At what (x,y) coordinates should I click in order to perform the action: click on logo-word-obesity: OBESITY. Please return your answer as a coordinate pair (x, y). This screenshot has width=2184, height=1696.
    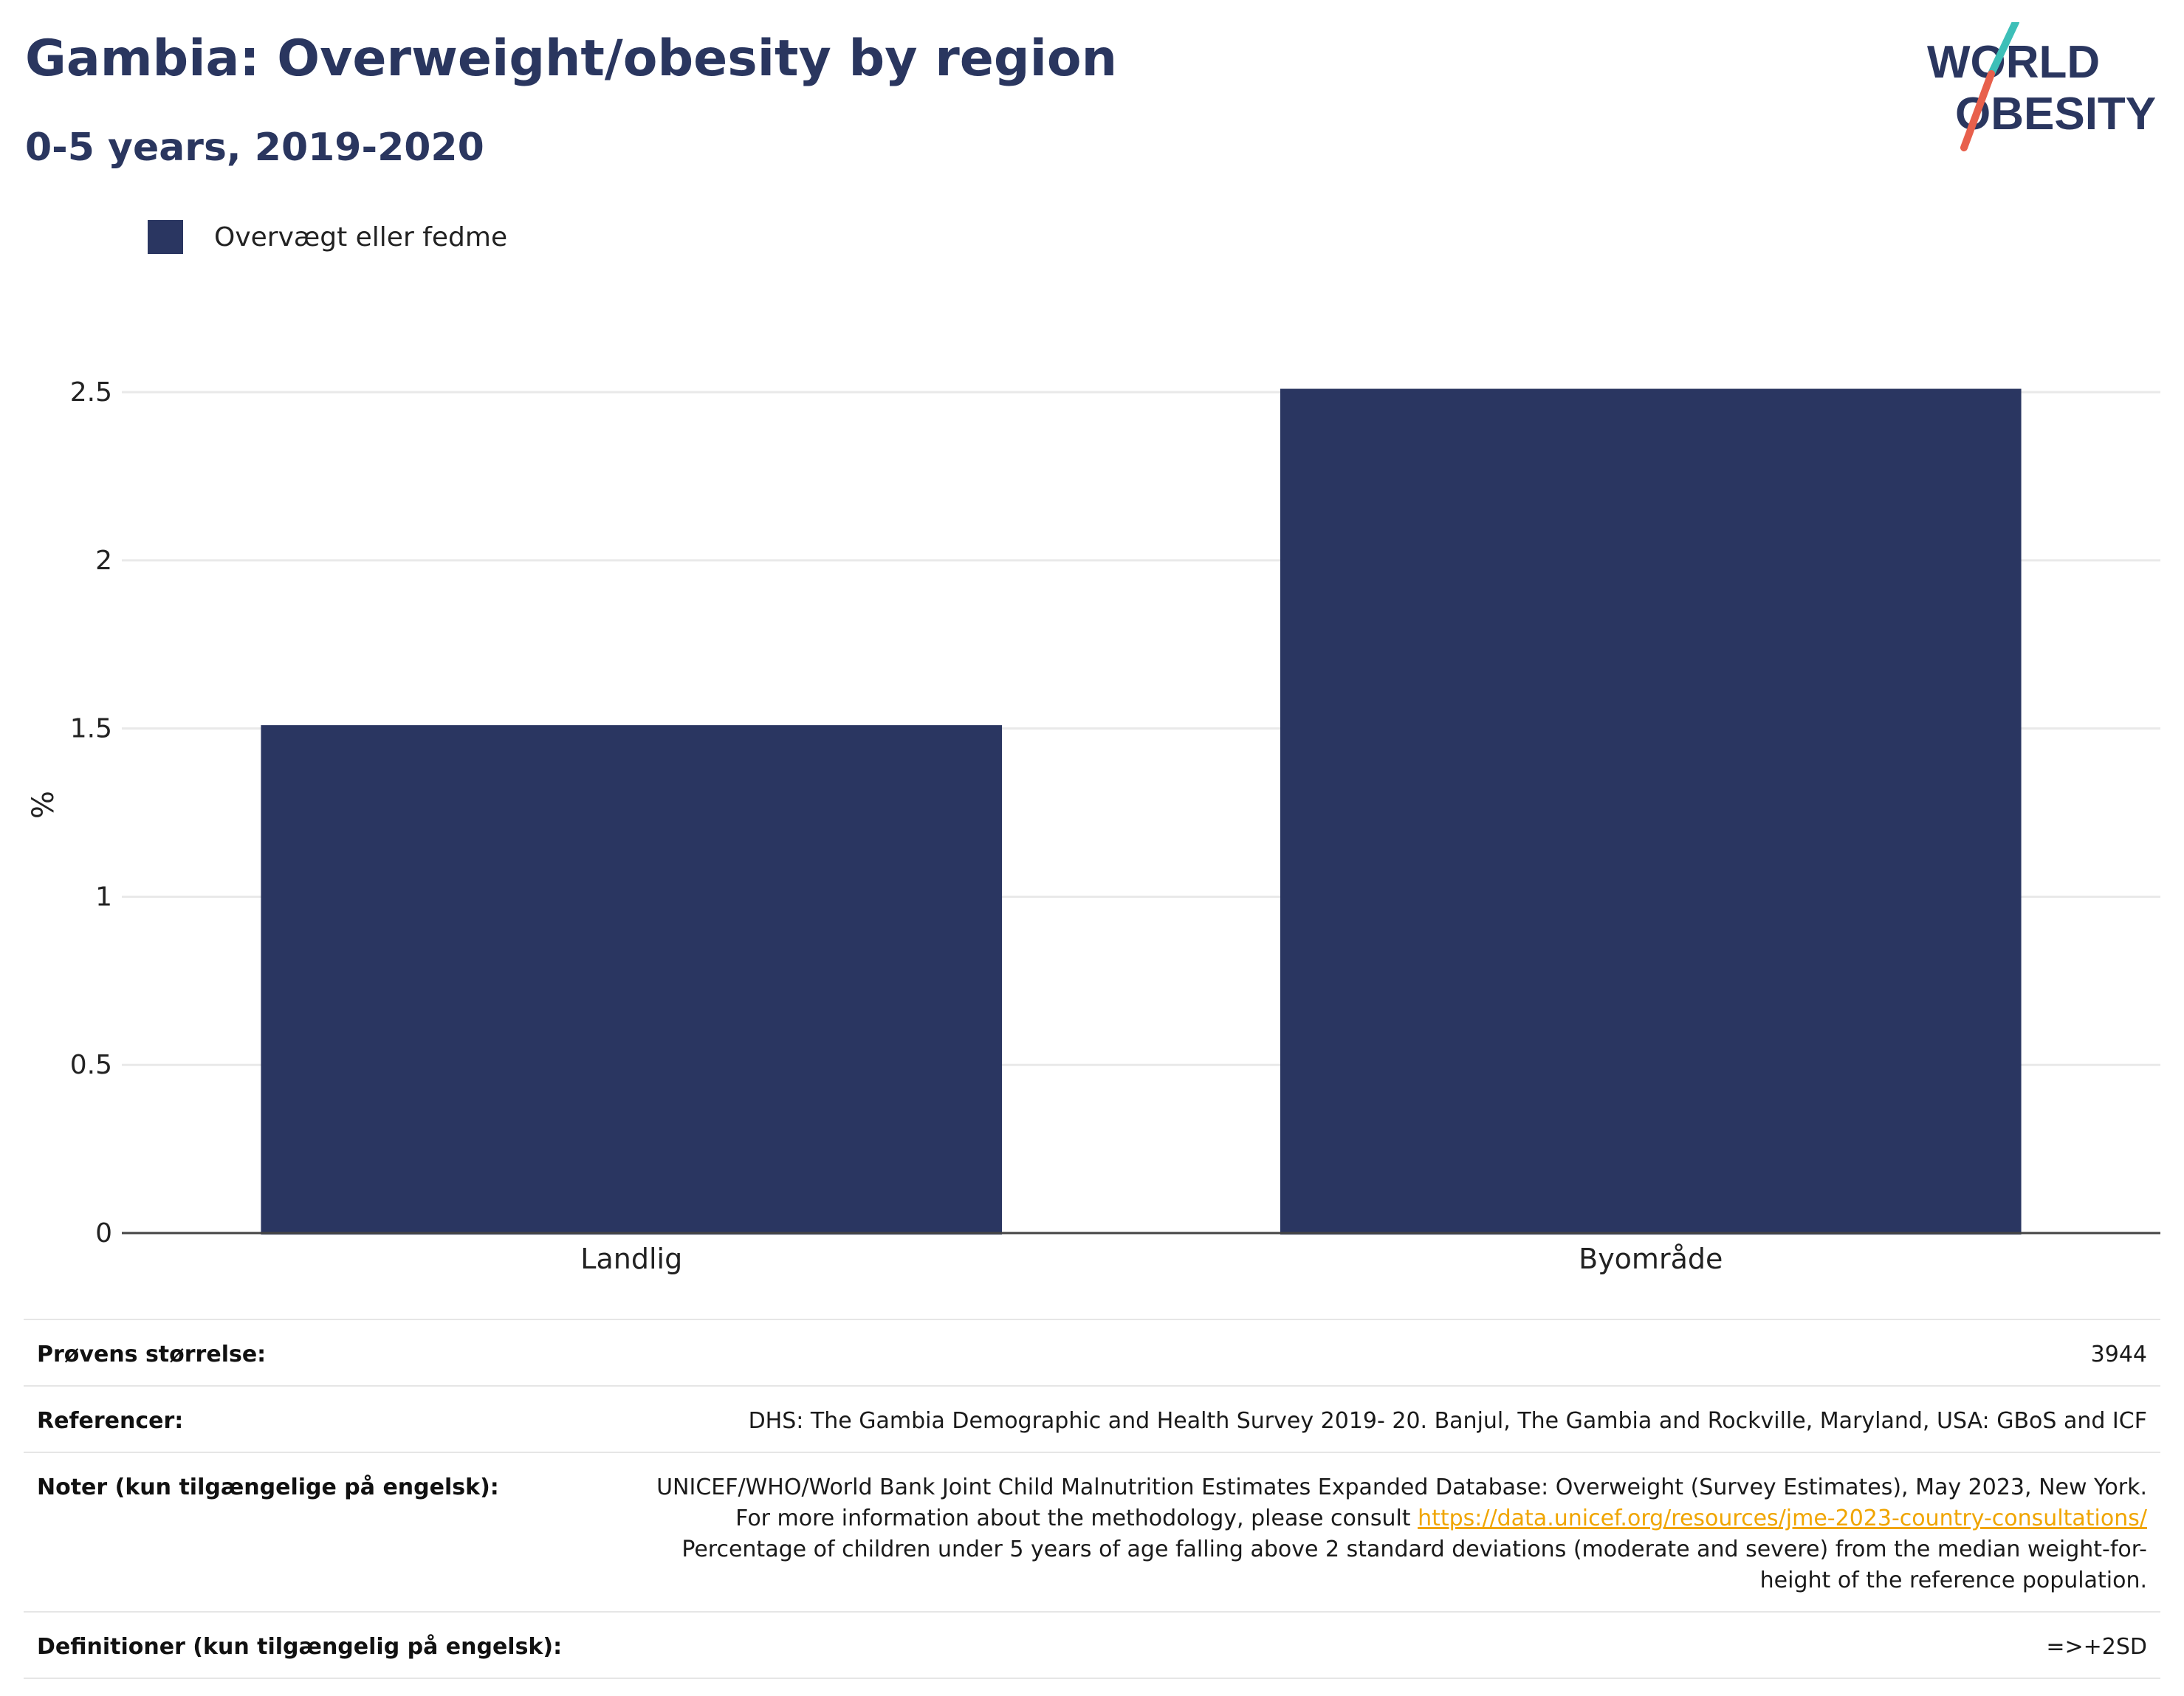
    Looking at the image, I should click on (2055, 114).